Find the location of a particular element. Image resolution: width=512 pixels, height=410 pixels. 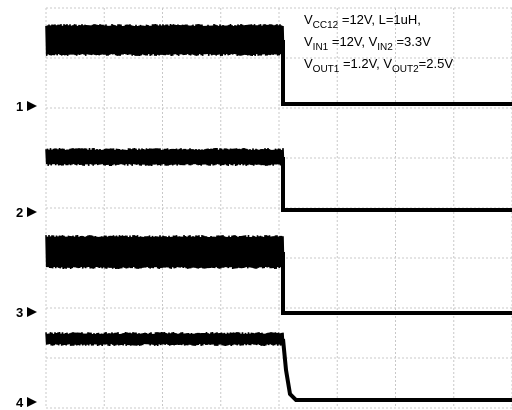

annotation-line: VIN1 =12V, VIN2 =3.3V is located at coordinates (367, 43).